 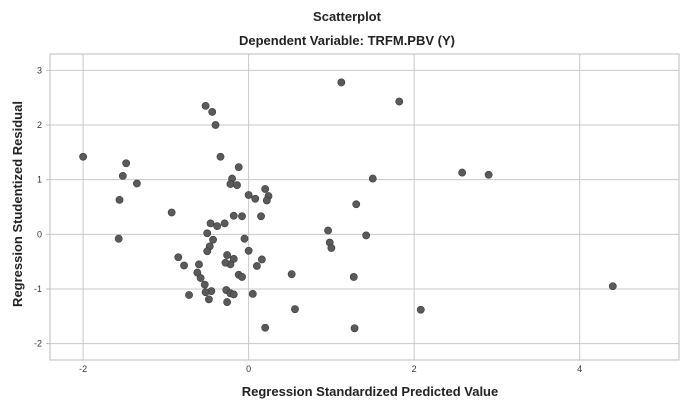 What do you see at coordinates (370, 391) in the screenshot?
I see `x-axis-label: Regression Standardized Predicted Value` at bounding box center [370, 391].